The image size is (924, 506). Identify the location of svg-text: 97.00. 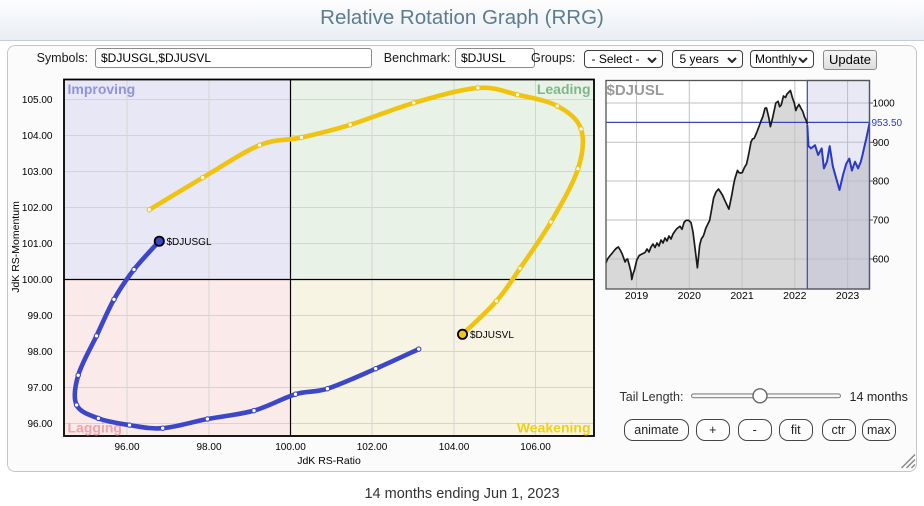
(39, 388).